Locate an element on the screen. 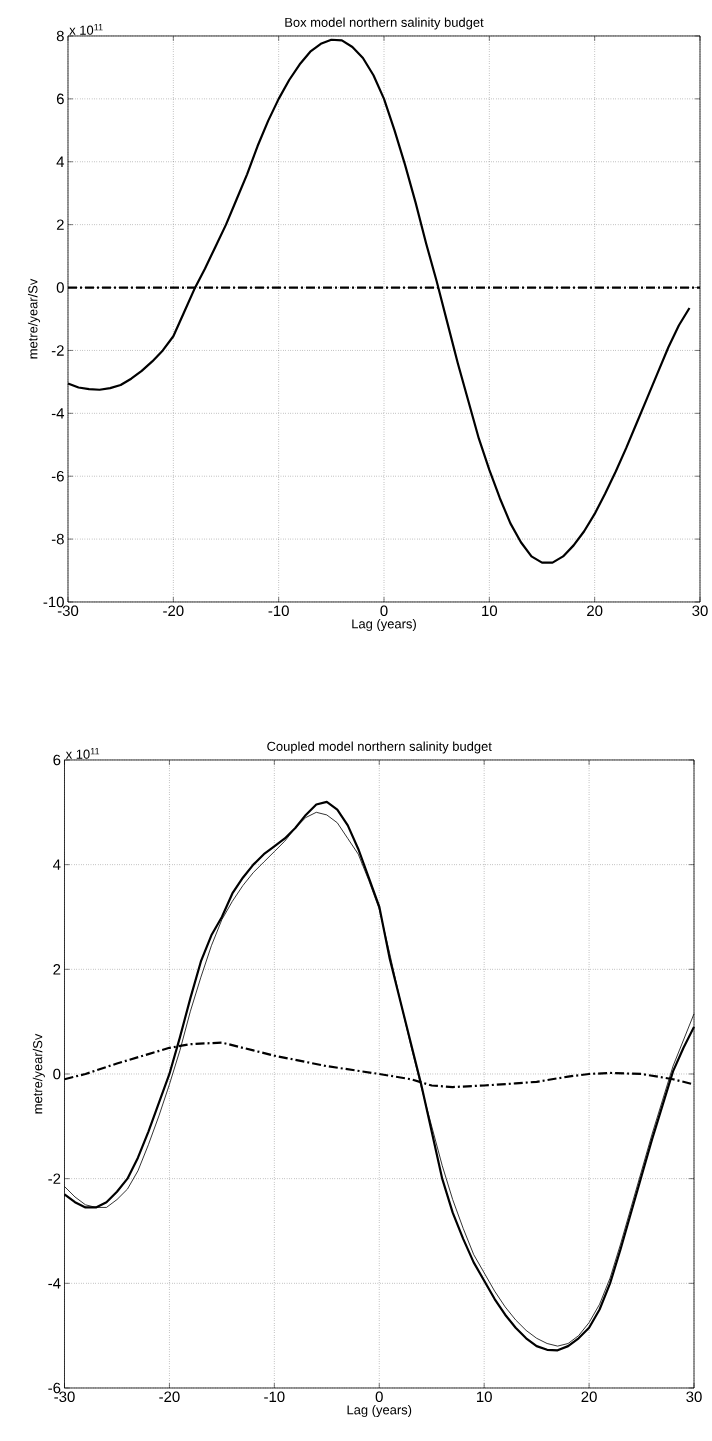 The image size is (712, 1441). y-tick-label: -6 is located at coordinates (58, 476).